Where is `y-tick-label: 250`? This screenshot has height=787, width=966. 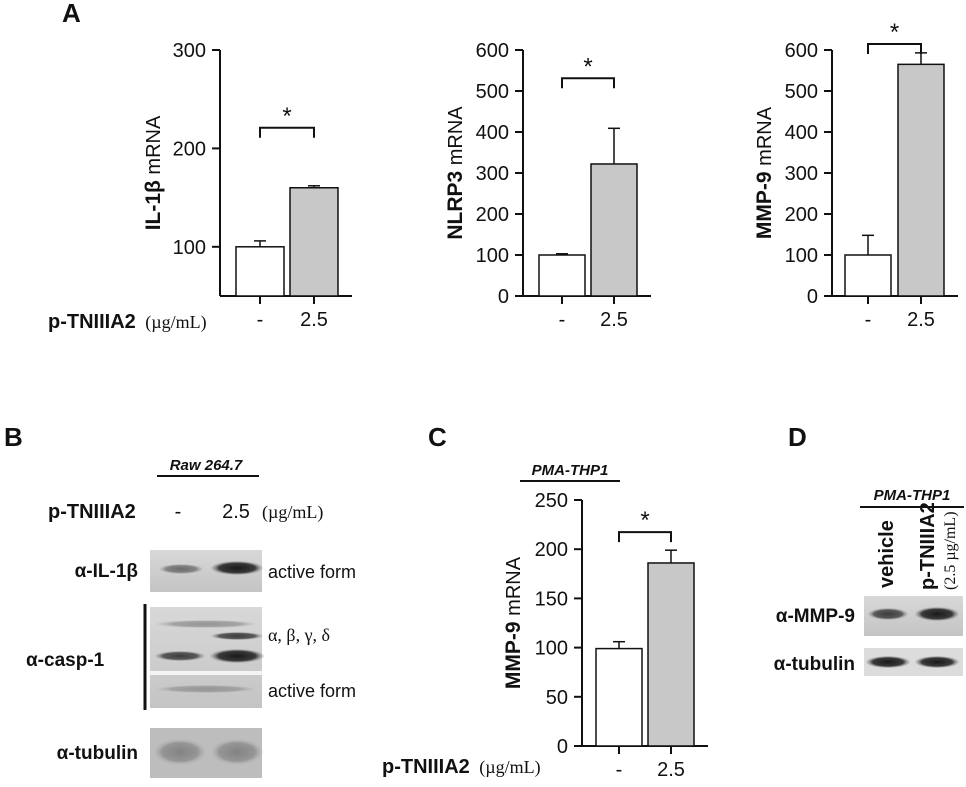
y-tick-label: 250 is located at coordinates (551, 501).